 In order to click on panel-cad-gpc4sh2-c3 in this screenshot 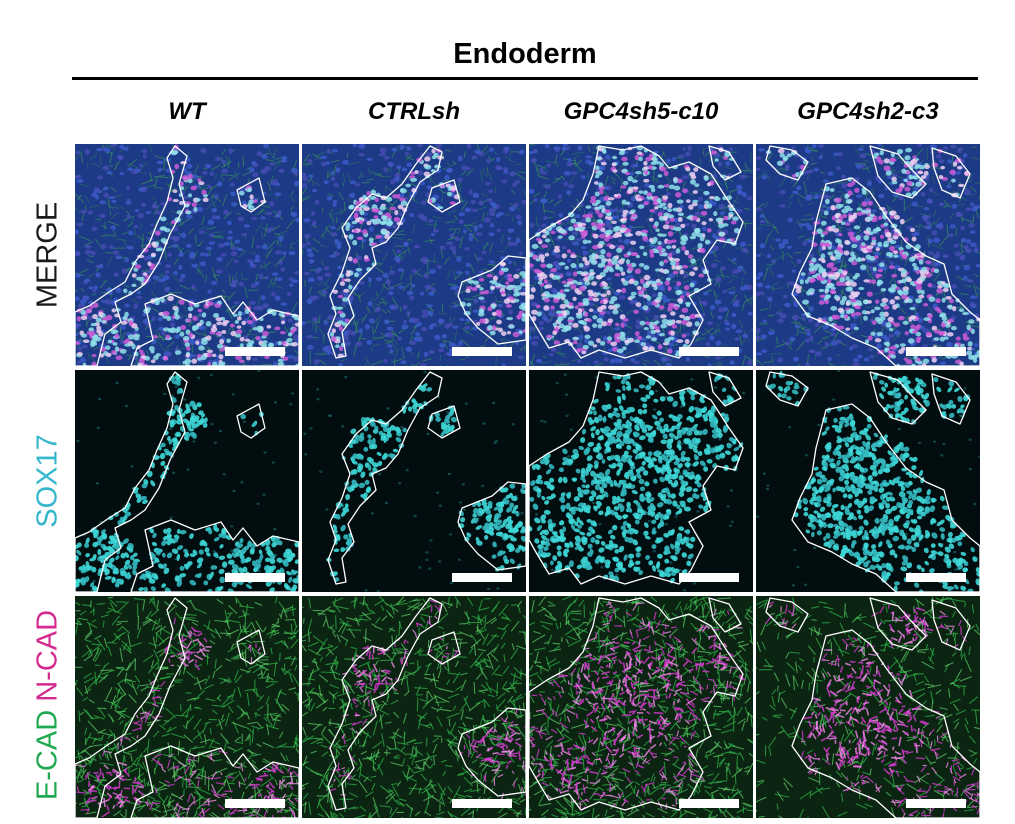, I will do `click(868, 707)`.